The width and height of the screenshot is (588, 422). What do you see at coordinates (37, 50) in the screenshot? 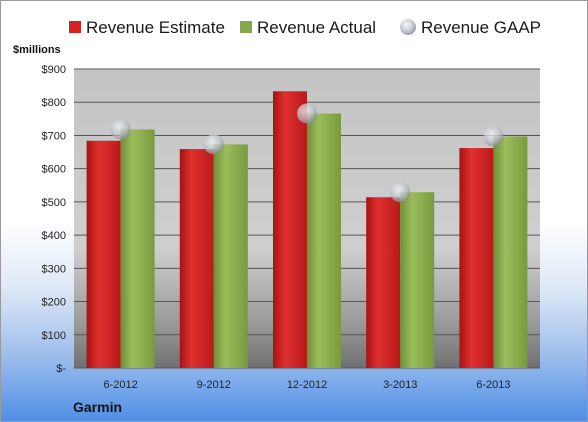
I see `y-axis-unit-label: $millions` at bounding box center [37, 50].